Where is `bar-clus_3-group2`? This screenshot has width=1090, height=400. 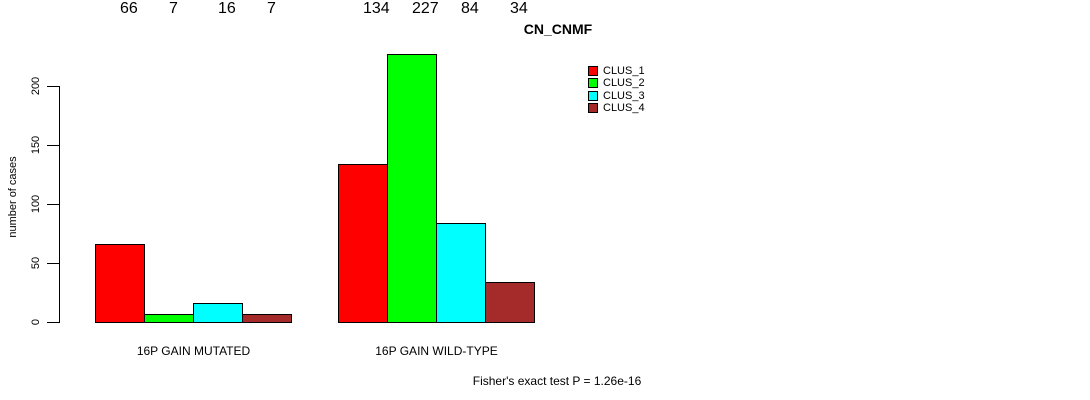
bar-clus_3-group2 is located at coordinates (461, 273).